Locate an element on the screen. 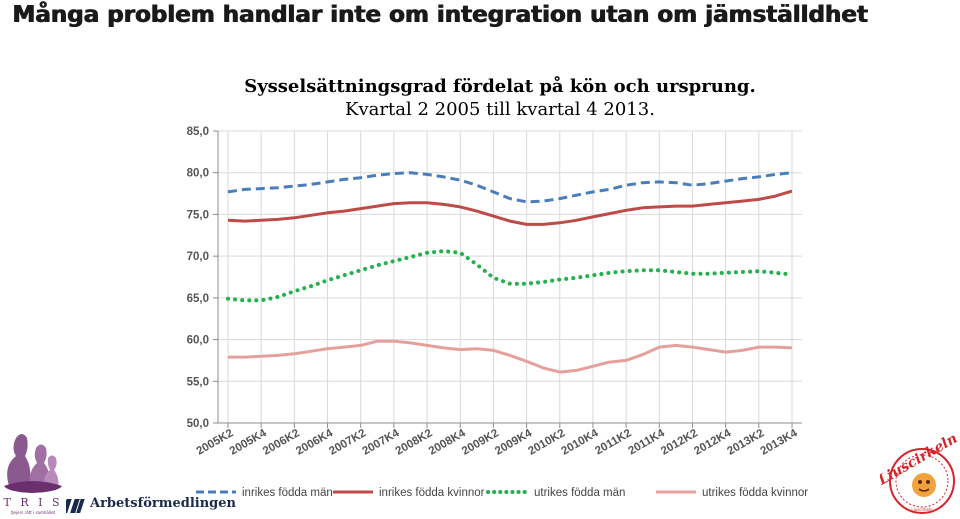 The height and width of the screenshot is (519, 960). y-tick-label: 55,0 is located at coordinates (198, 382).